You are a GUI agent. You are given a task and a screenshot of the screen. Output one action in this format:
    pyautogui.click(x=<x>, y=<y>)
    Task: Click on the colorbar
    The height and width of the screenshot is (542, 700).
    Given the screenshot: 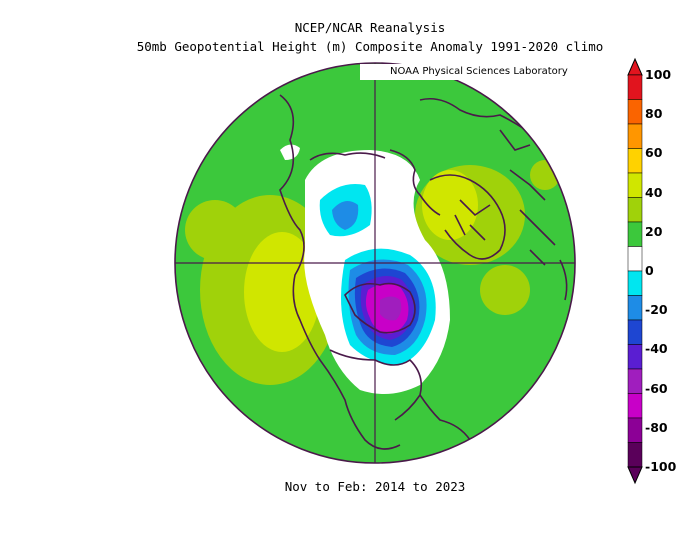 What is the action you would take?
    pyautogui.click(x=635, y=271)
    